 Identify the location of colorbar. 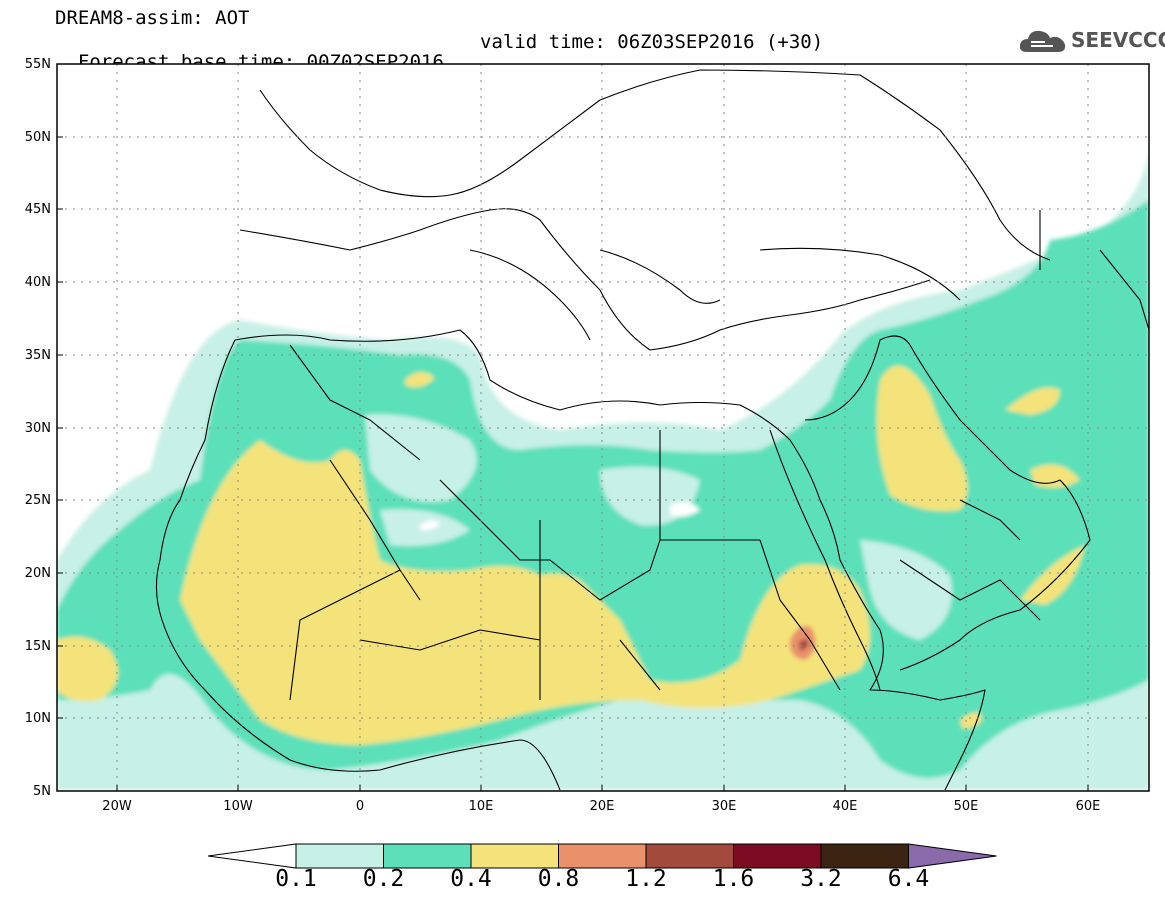
(602, 856).